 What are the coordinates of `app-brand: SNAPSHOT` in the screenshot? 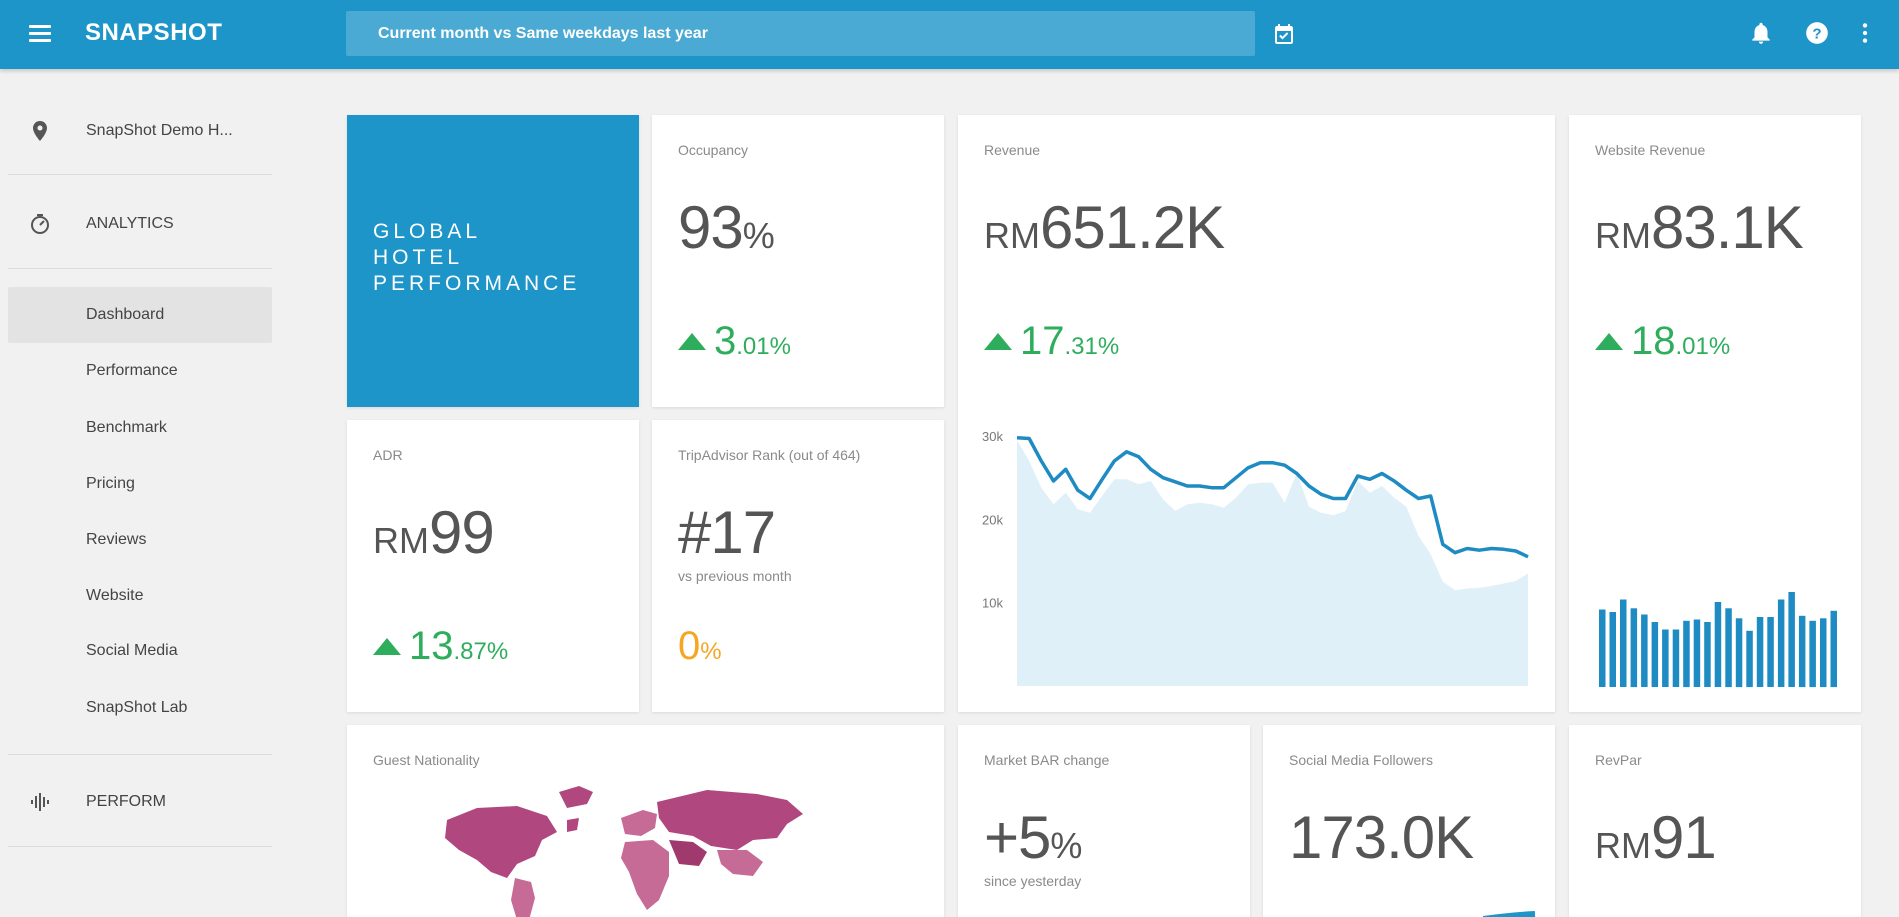 It's located at (154, 32).